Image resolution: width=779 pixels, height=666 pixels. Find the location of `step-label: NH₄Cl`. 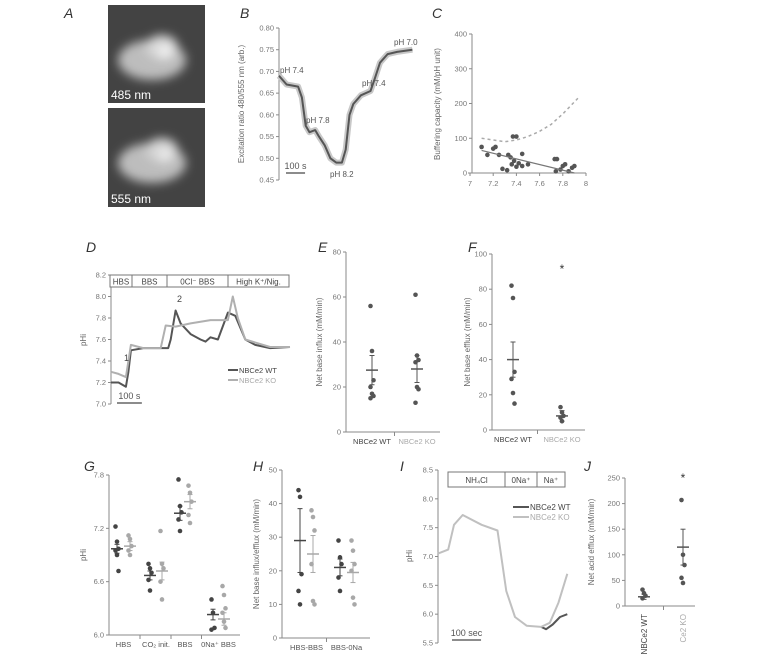

step-label: NH₄Cl is located at coordinates (476, 480).